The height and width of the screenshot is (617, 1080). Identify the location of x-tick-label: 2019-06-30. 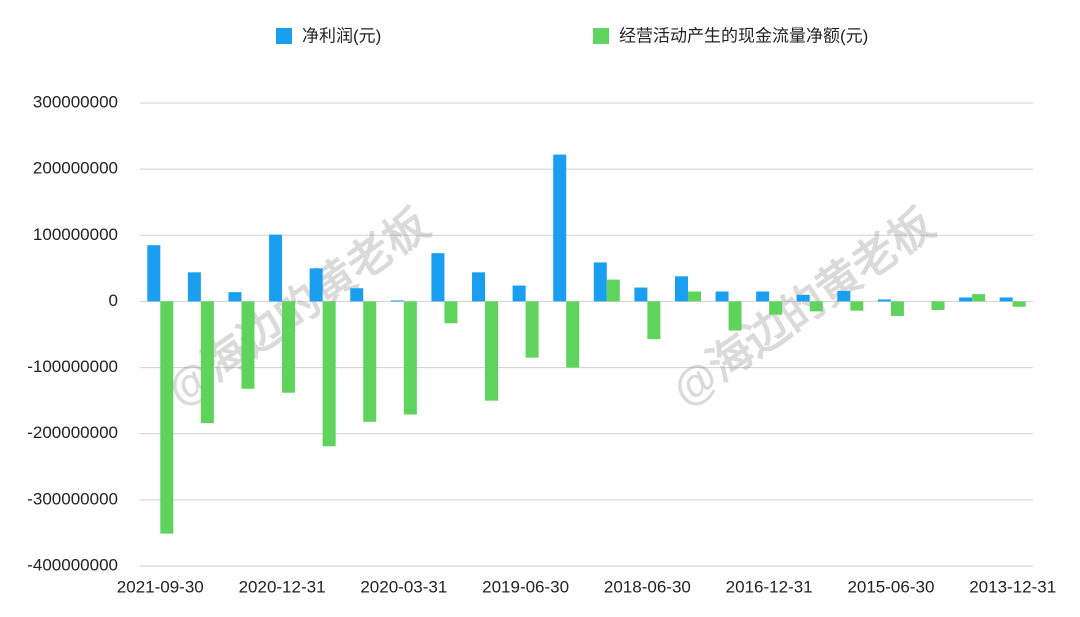
(525, 586).